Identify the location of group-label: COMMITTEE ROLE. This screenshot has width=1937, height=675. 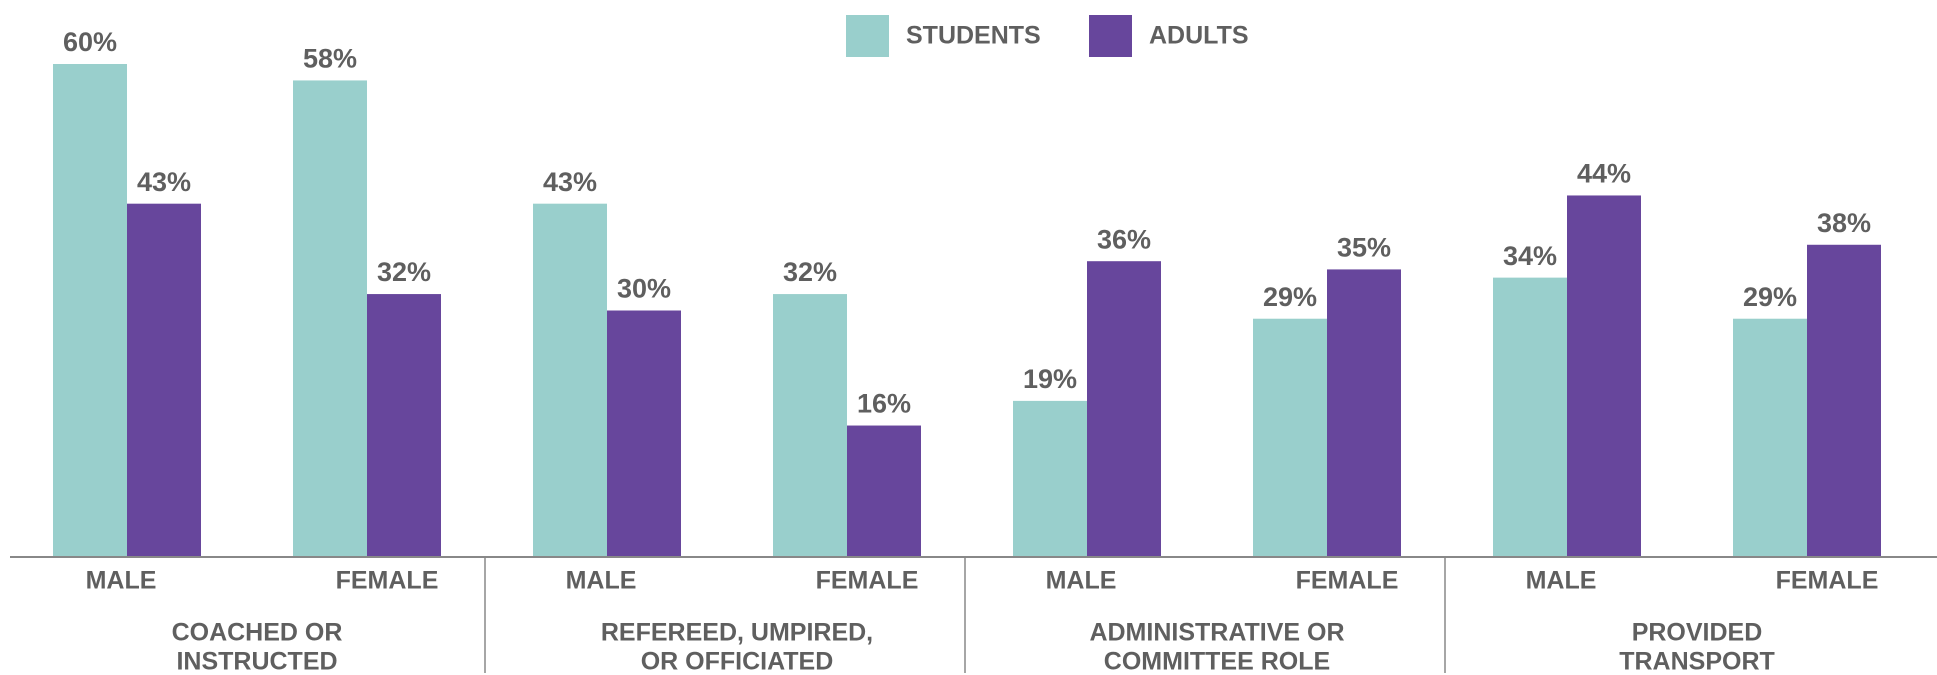
(1217, 661).